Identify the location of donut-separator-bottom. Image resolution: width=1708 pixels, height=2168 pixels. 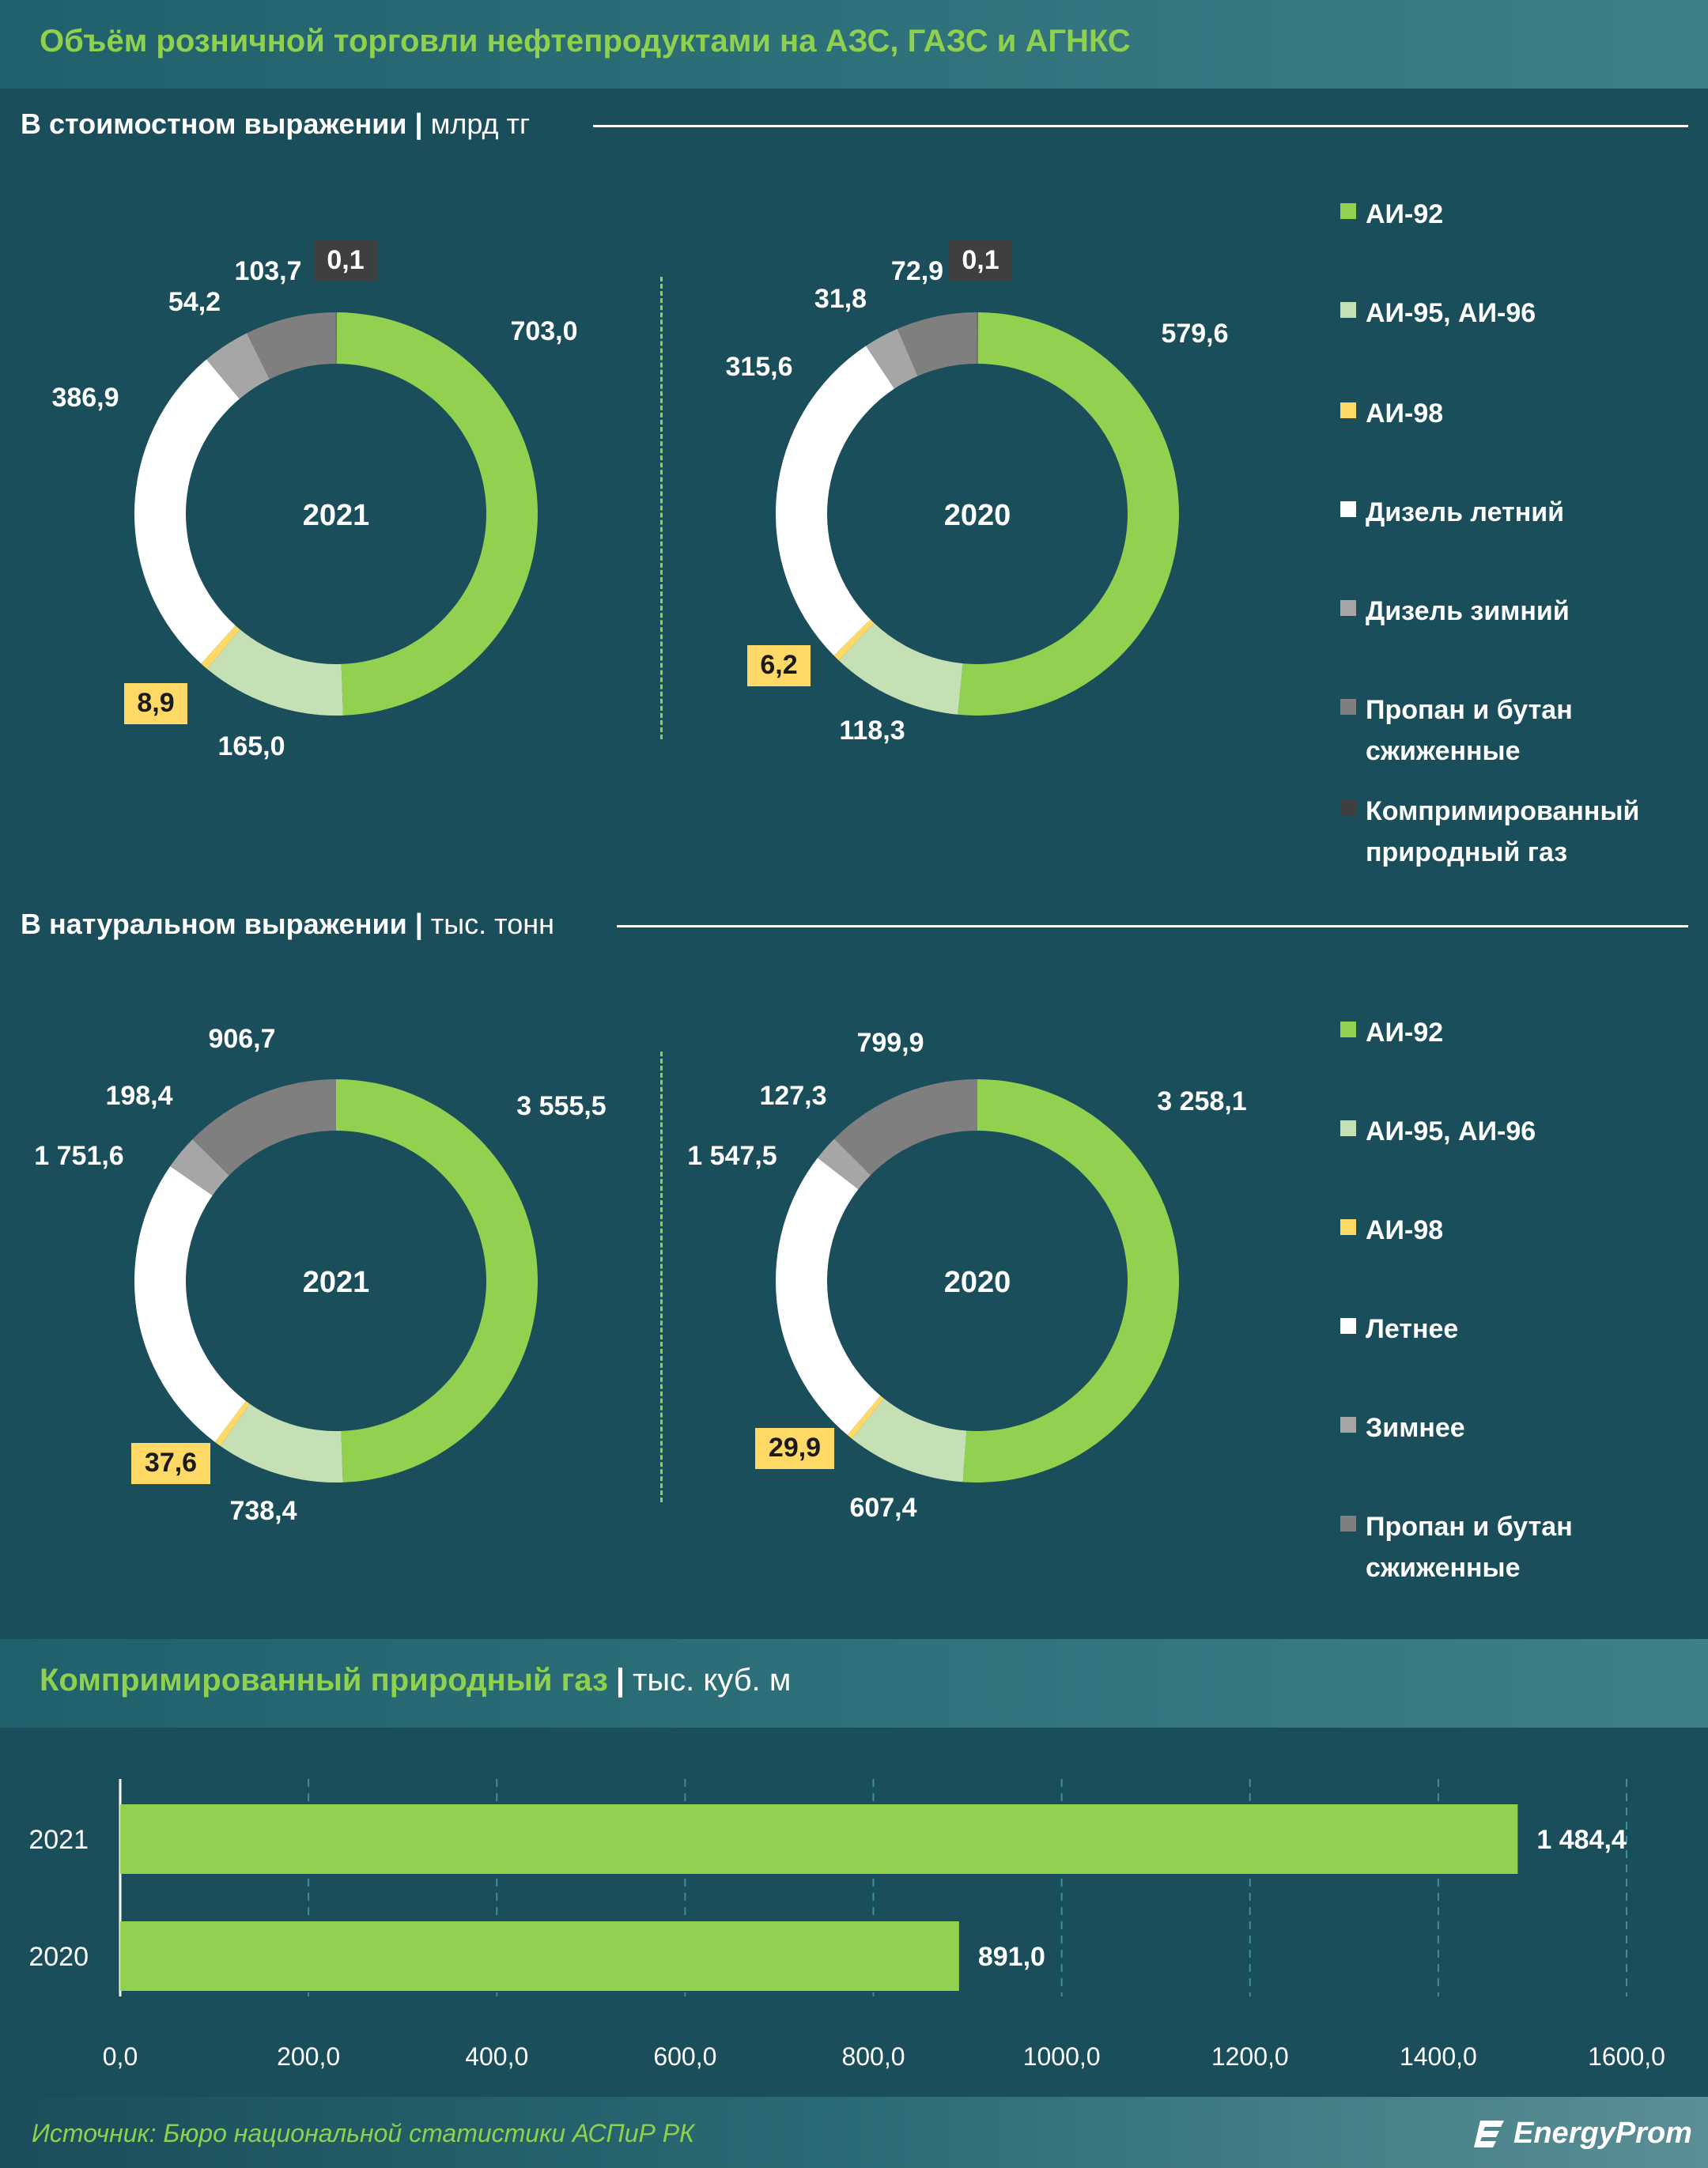
(661, 1277).